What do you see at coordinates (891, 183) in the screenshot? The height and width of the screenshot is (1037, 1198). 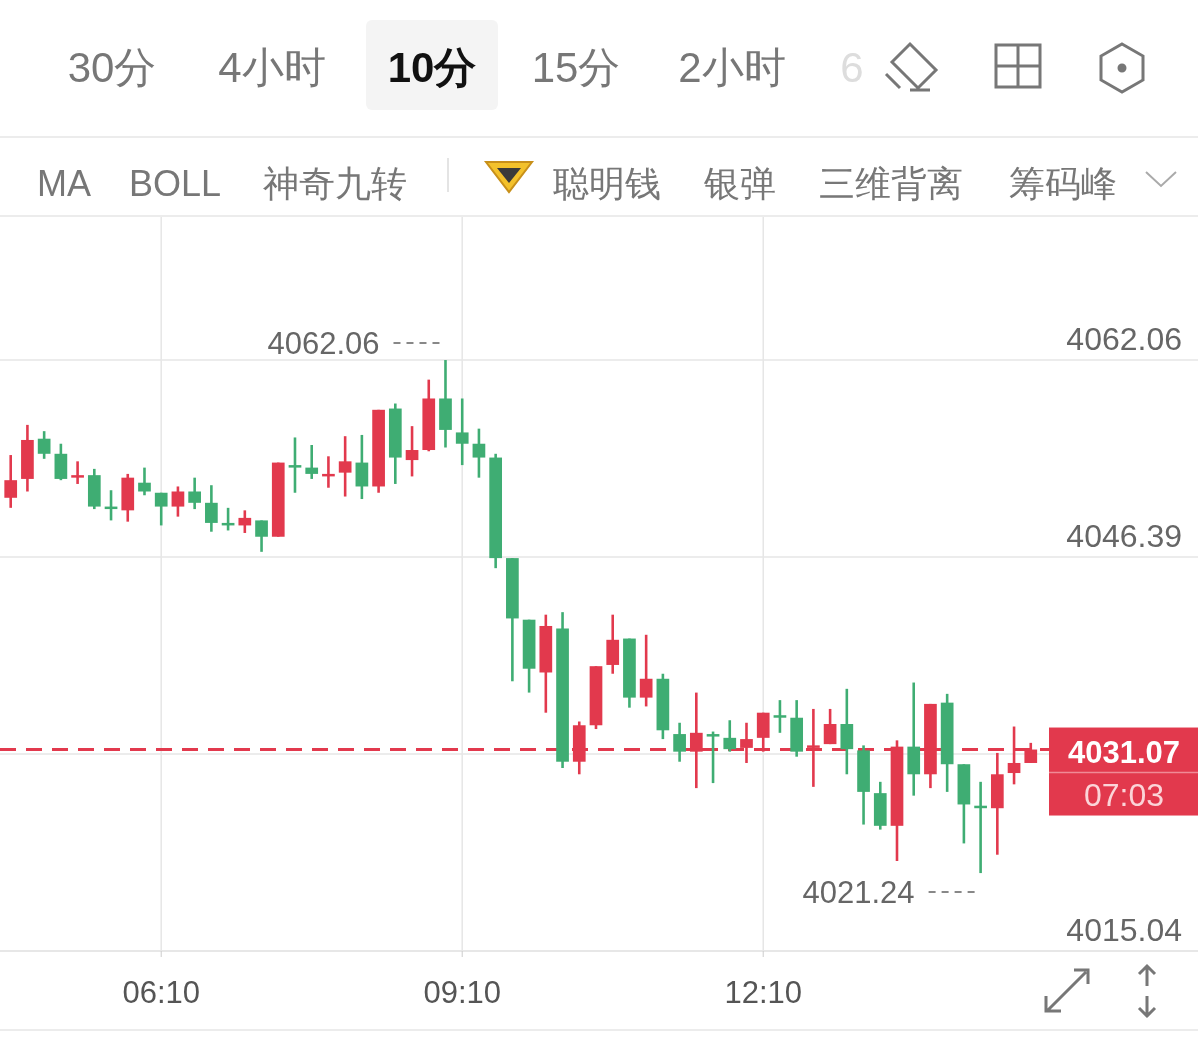 I see `text: 三维背离` at bounding box center [891, 183].